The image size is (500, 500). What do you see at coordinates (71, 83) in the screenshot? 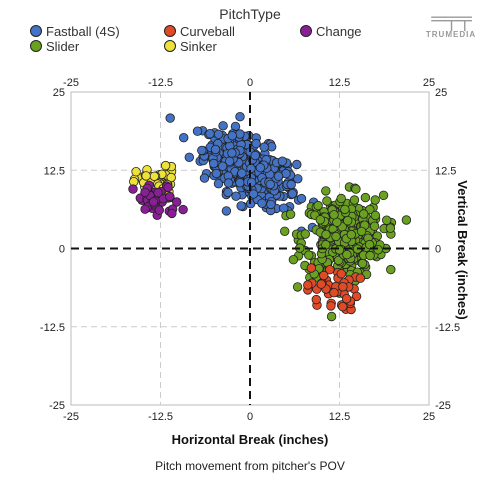
I see `x-tick-label-top: -25` at bounding box center [71, 83].